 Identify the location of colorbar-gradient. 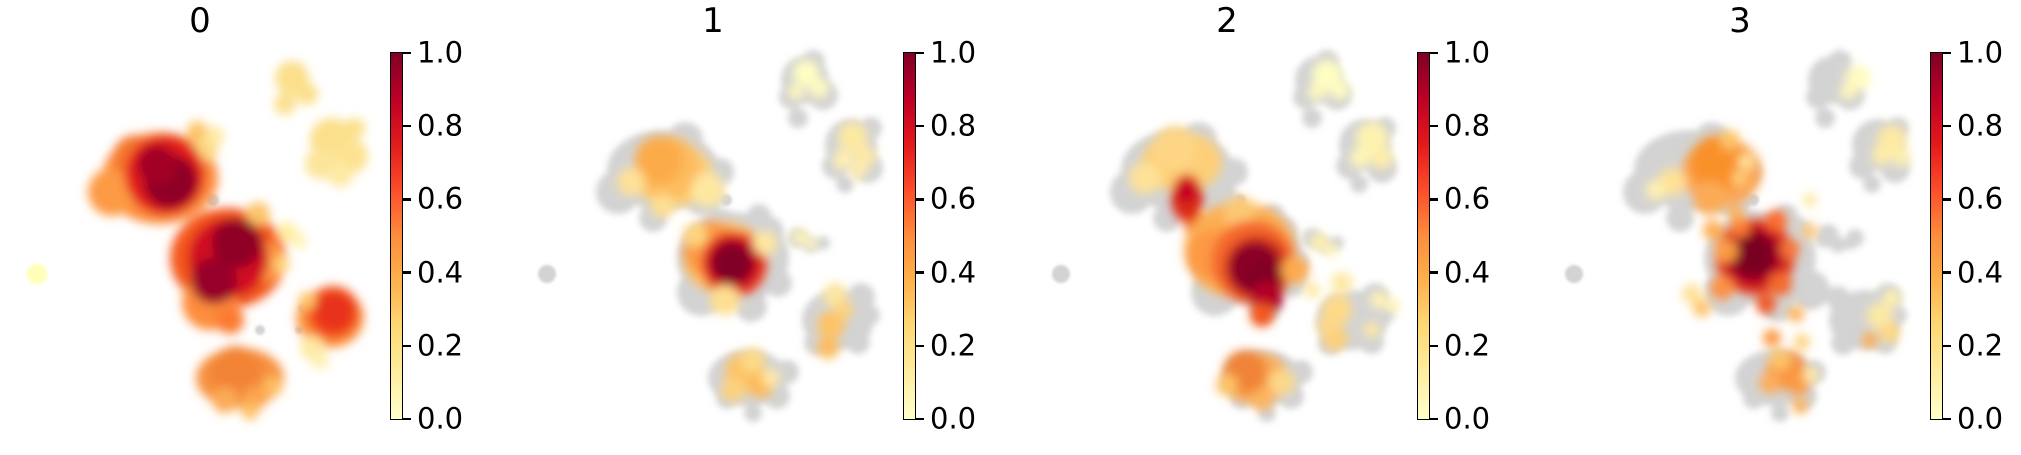
(1936, 236).